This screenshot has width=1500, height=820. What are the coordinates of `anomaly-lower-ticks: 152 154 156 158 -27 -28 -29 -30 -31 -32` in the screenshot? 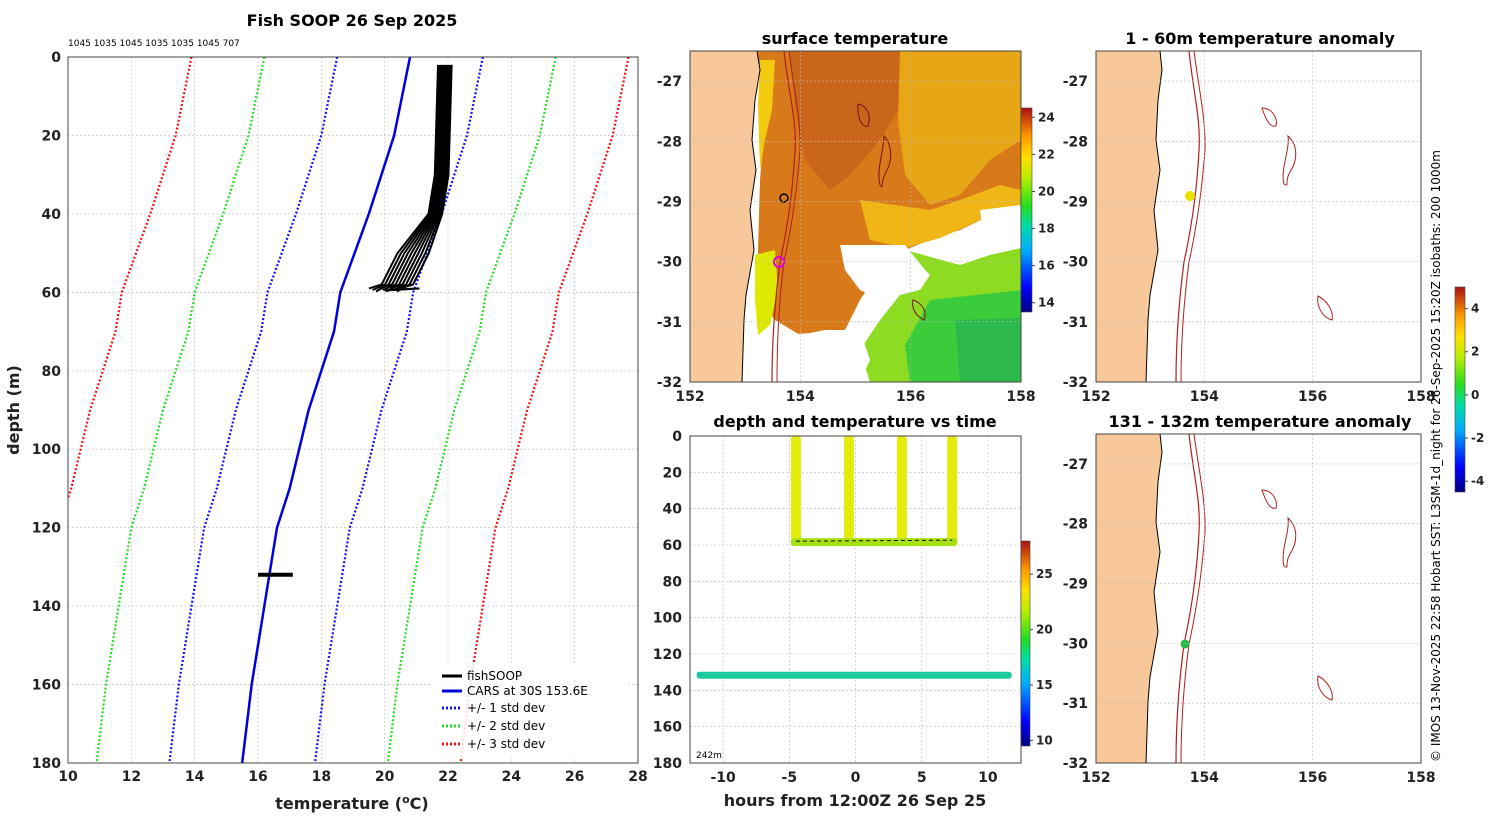 It's located at (1249, 621).